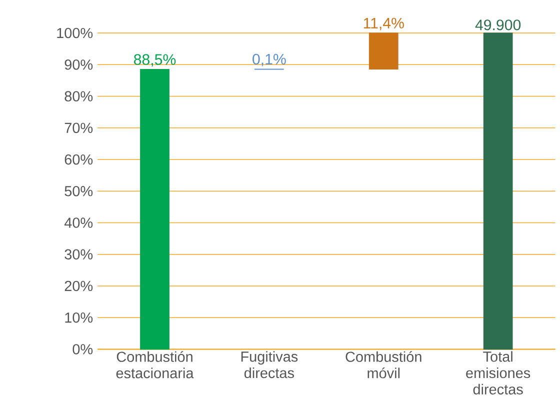 This screenshot has height=418, width=560. I want to click on x-tick-label: Fugitivas directas, so click(269, 364).